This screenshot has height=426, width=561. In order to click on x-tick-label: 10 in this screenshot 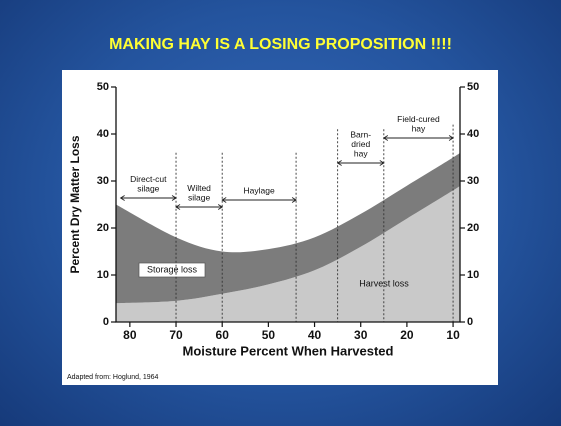, I will do `click(453, 335)`.